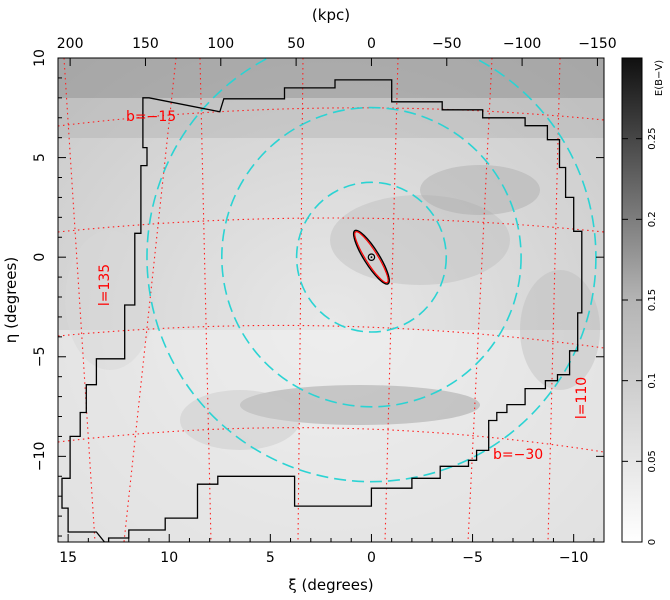  I want to click on y-tick-label: 5, so click(40, 157).